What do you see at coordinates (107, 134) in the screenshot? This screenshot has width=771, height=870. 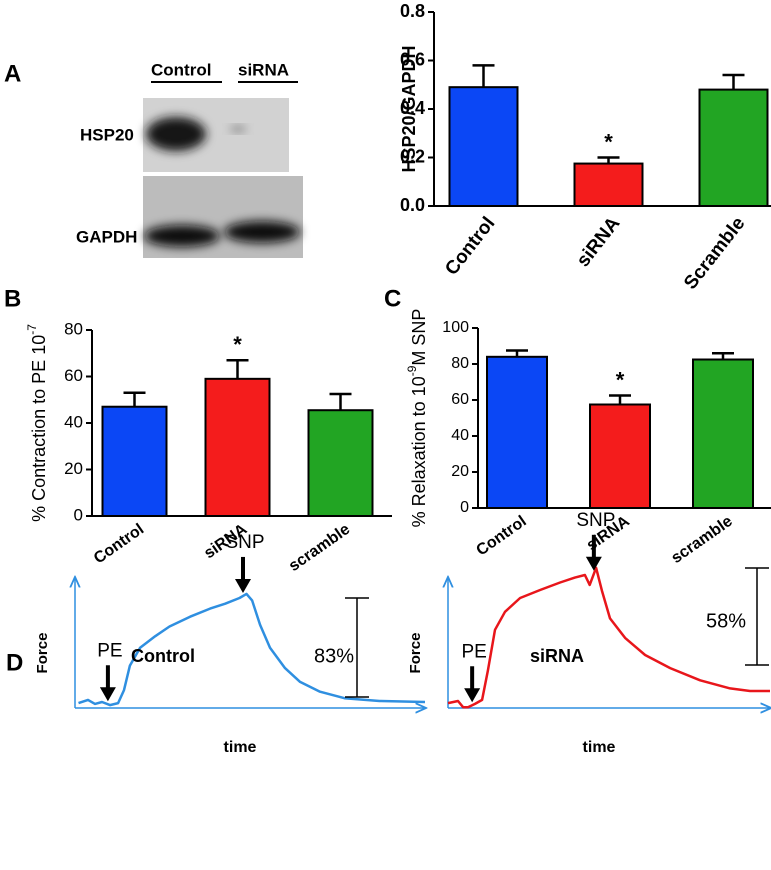 I see `row-label: HSP20` at bounding box center [107, 134].